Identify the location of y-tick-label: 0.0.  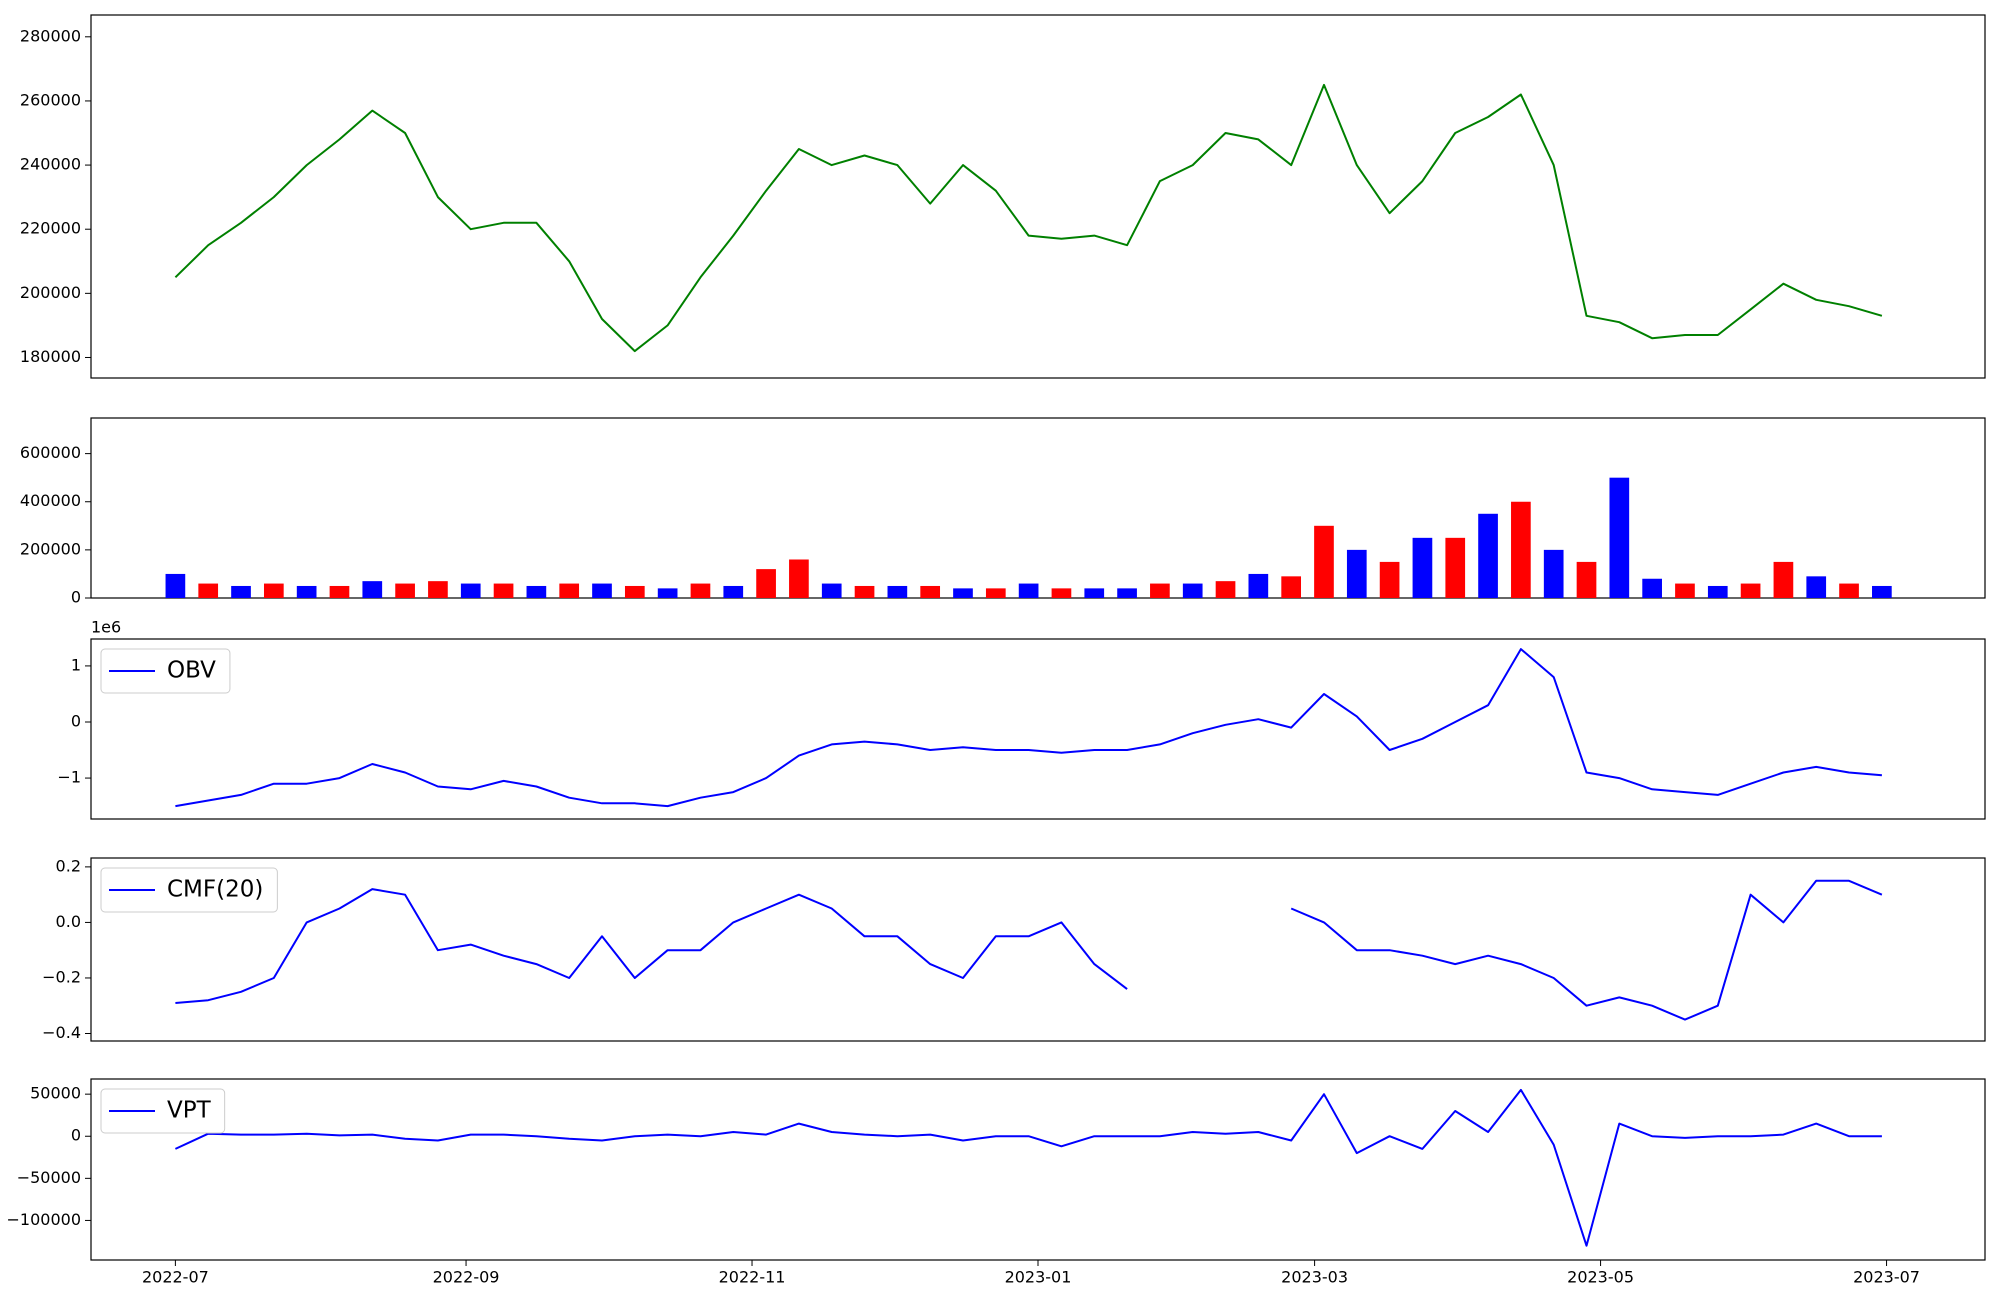
(68, 921).